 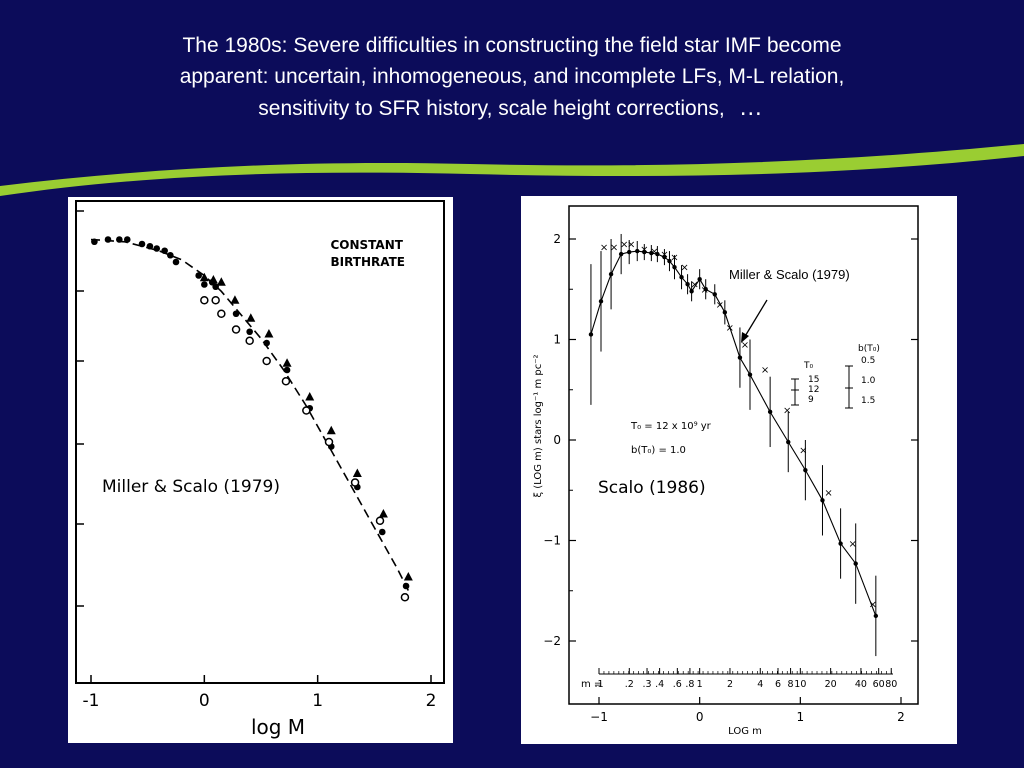 What do you see at coordinates (552, 641) in the screenshot?
I see `y-tick-label: −2` at bounding box center [552, 641].